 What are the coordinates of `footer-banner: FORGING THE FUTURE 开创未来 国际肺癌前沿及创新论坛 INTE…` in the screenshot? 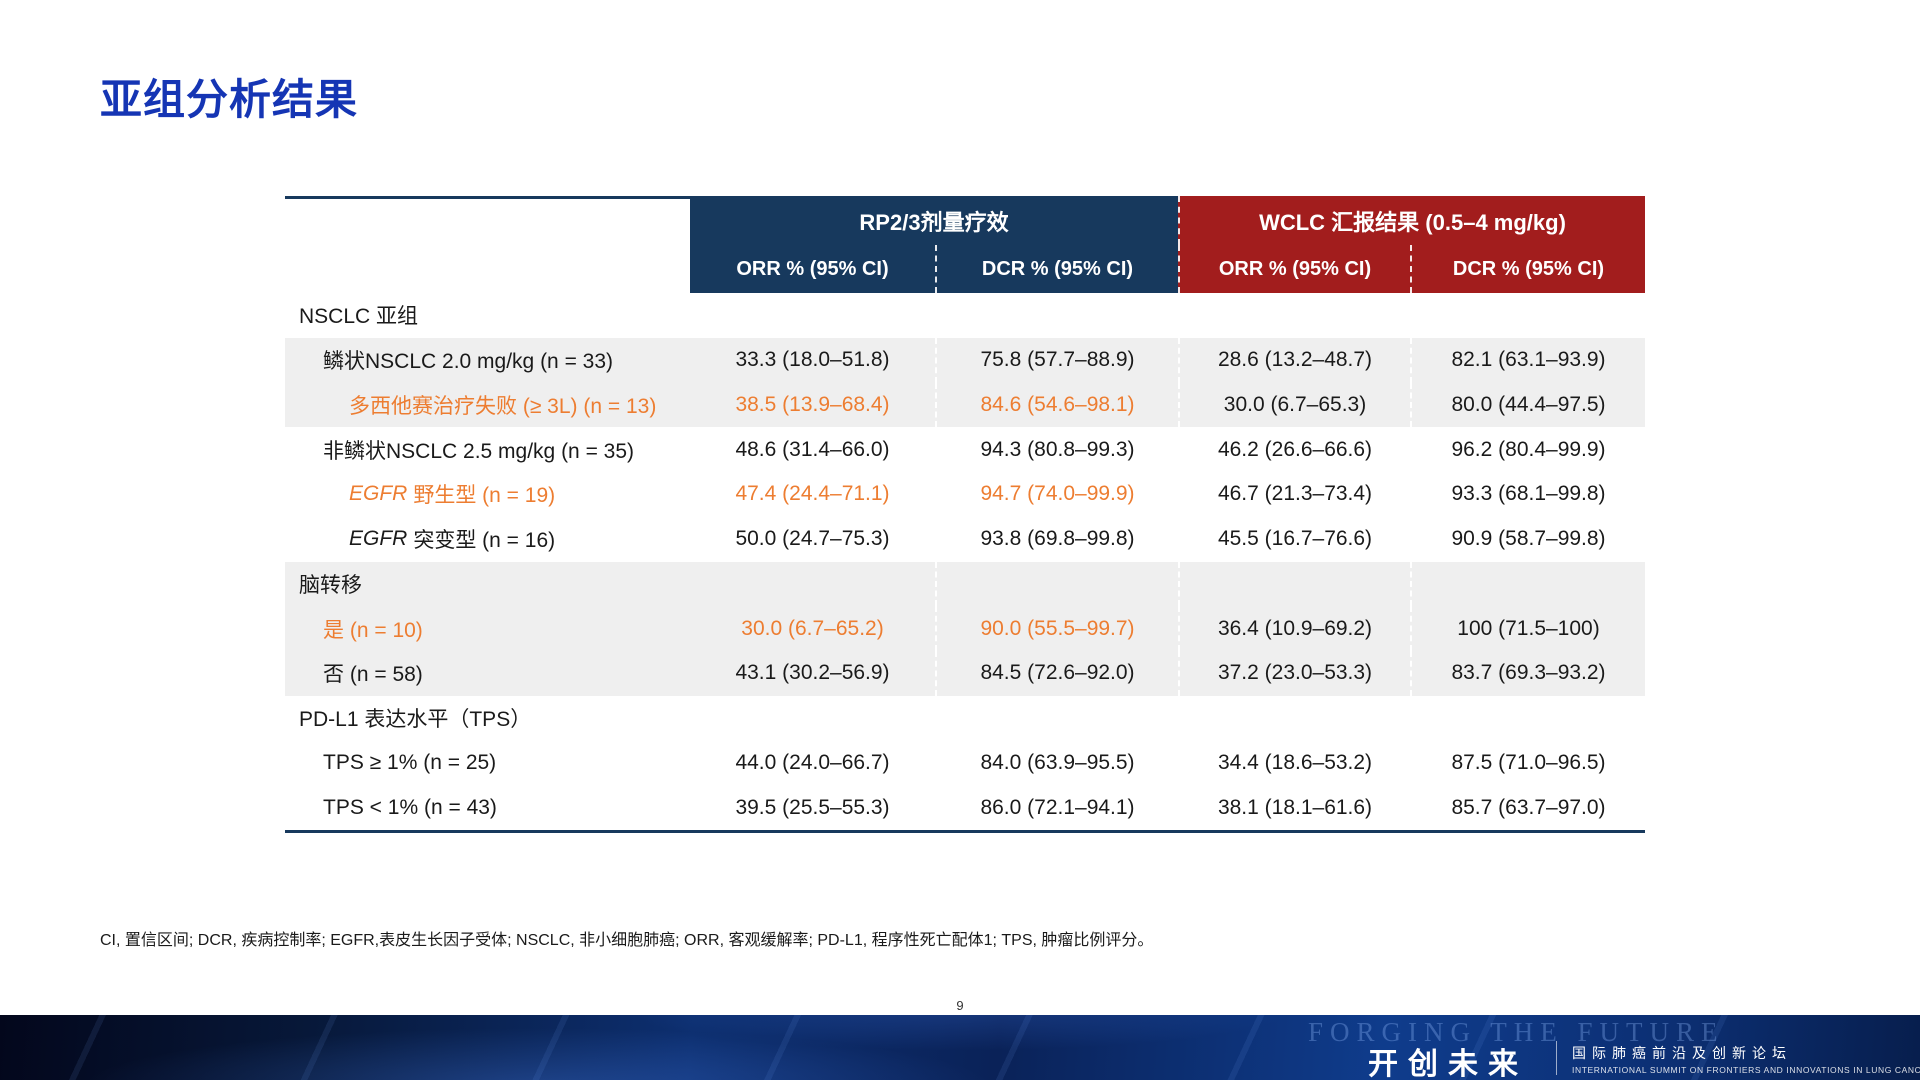 It's located at (960, 1047).